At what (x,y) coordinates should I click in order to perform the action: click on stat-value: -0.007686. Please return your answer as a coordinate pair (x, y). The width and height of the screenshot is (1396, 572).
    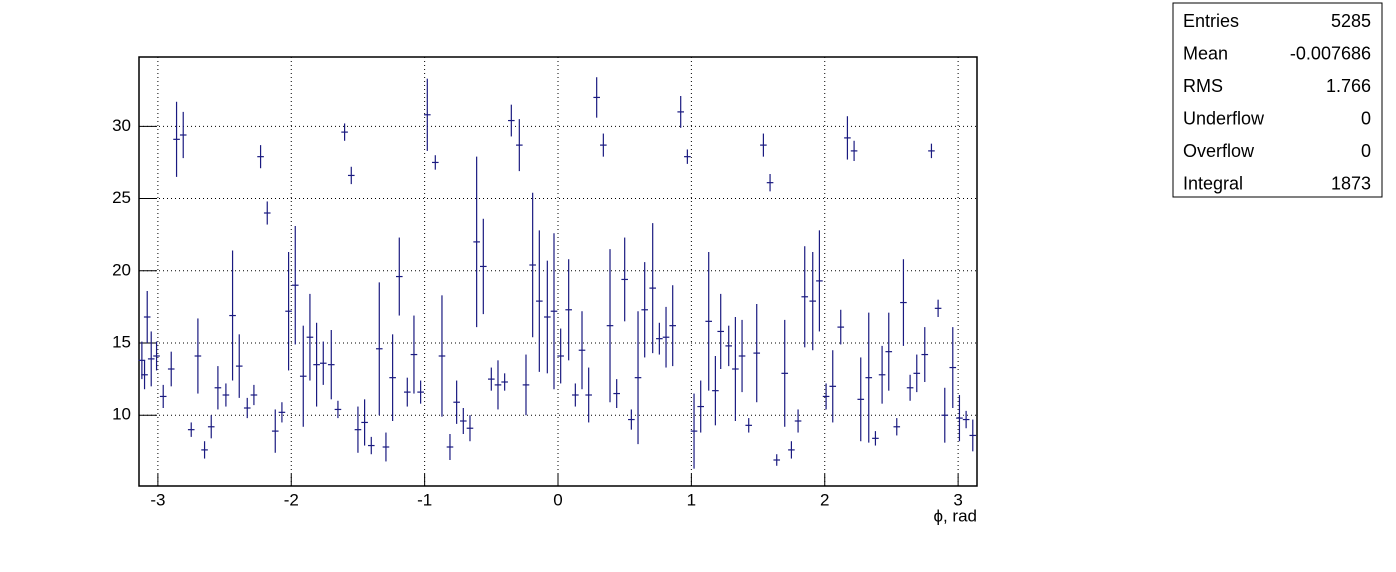
    Looking at the image, I should click on (1330, 53).